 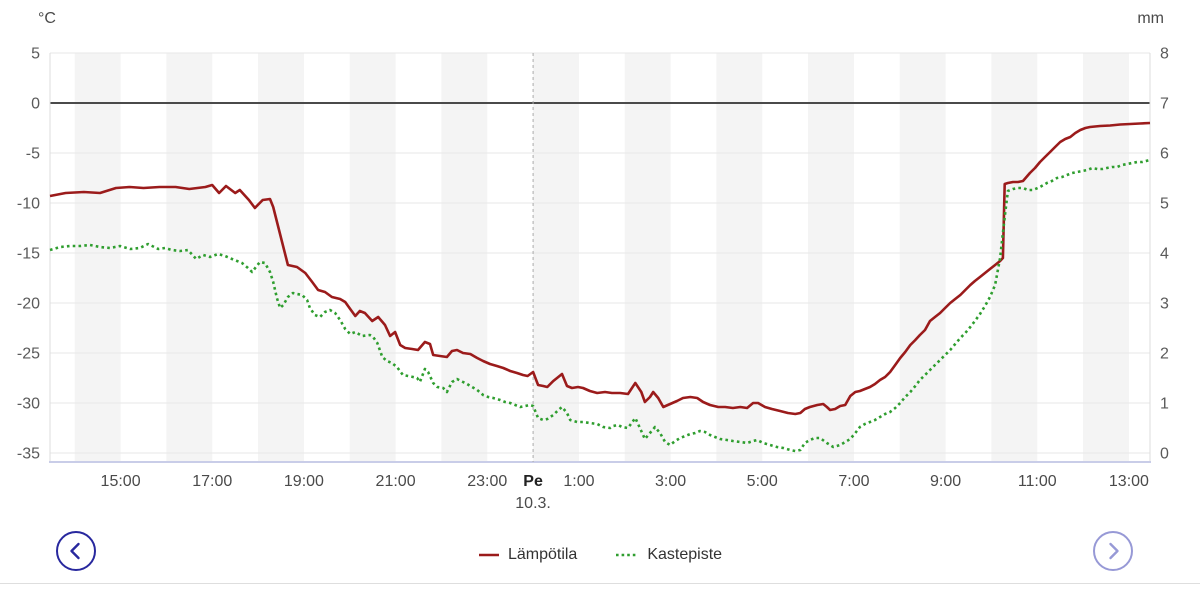 I want to click on day-marker-label: Pe, so click(x=533, y=481).